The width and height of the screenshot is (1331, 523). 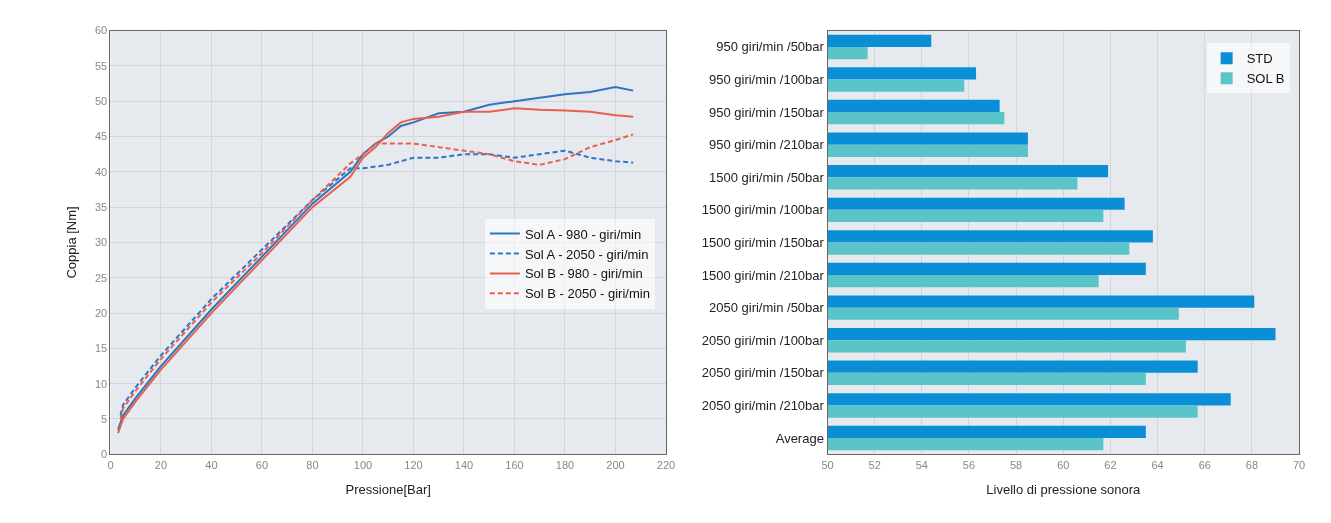 I want to click on y-tick-label: 1500 giri/min /50bar, so click(x=766, y=177).